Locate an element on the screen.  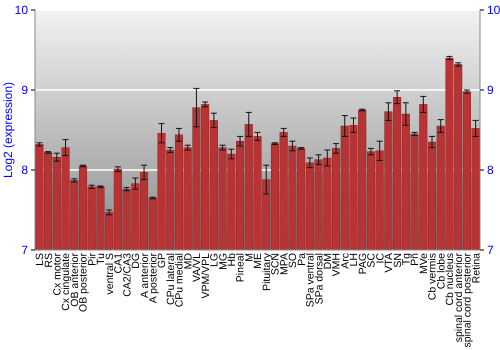
y2-tick-label: 10 is located at coordinates (493, 9).